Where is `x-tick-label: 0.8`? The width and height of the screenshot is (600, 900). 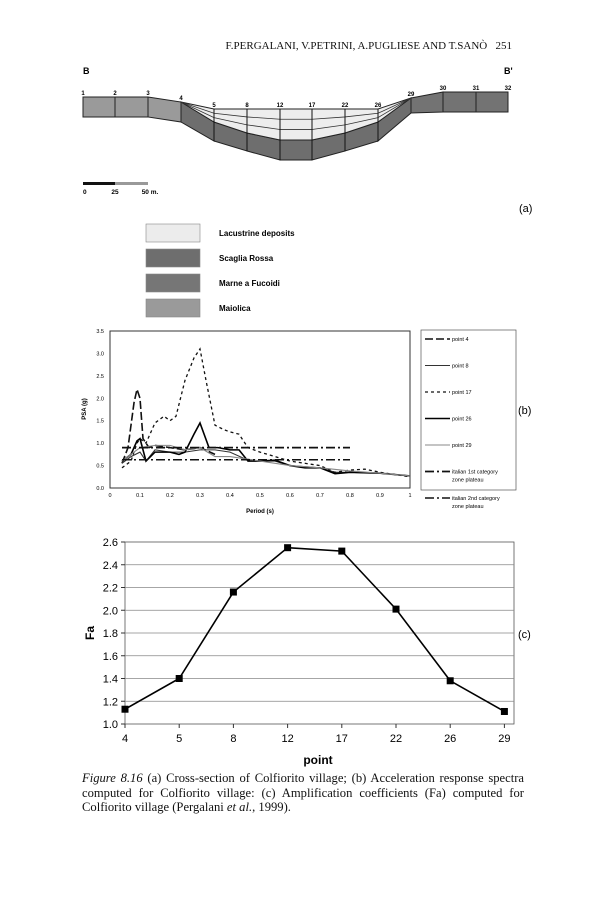
x-tick-label: 0.8 is located at coordinates (350, 496).